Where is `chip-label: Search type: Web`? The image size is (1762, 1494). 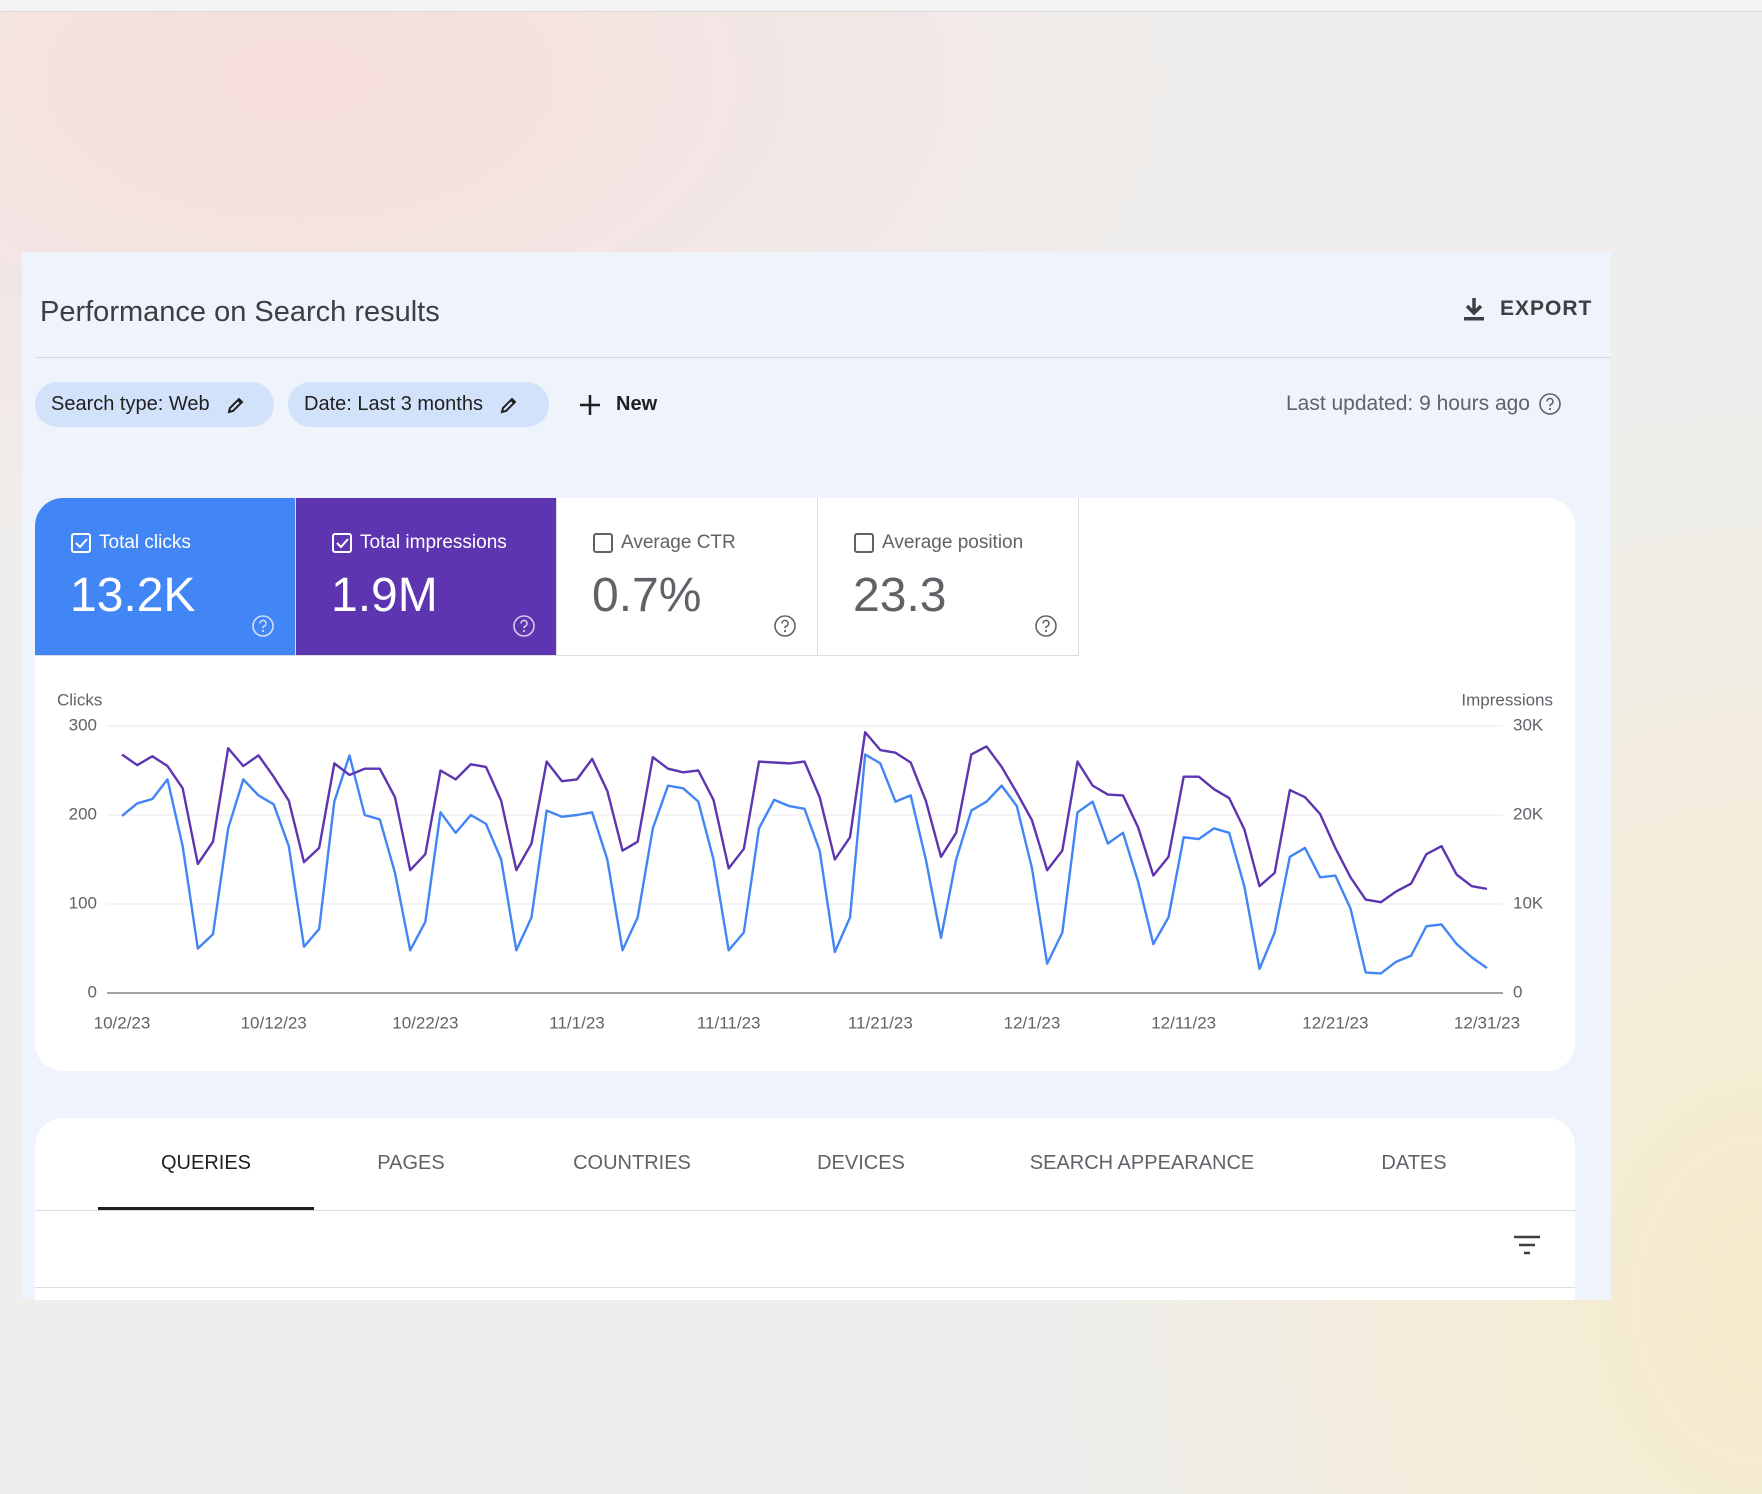
chip-label: Search type: Web is located at coordinates (130, 404).